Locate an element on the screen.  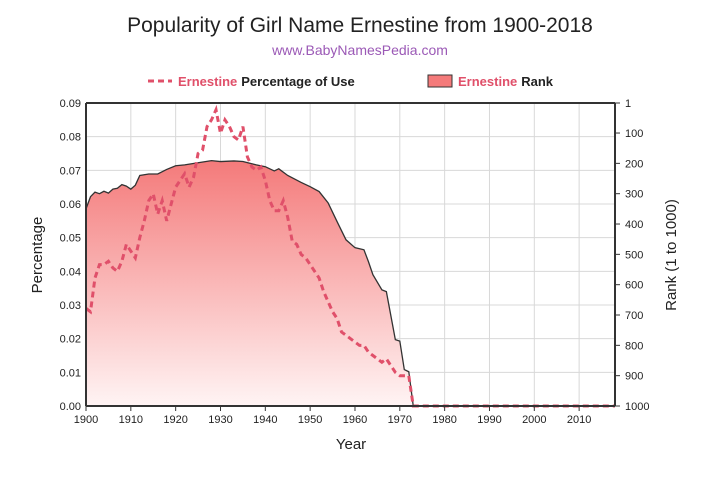
x-tick-label: 1940 is located at coordinates (265, 420).